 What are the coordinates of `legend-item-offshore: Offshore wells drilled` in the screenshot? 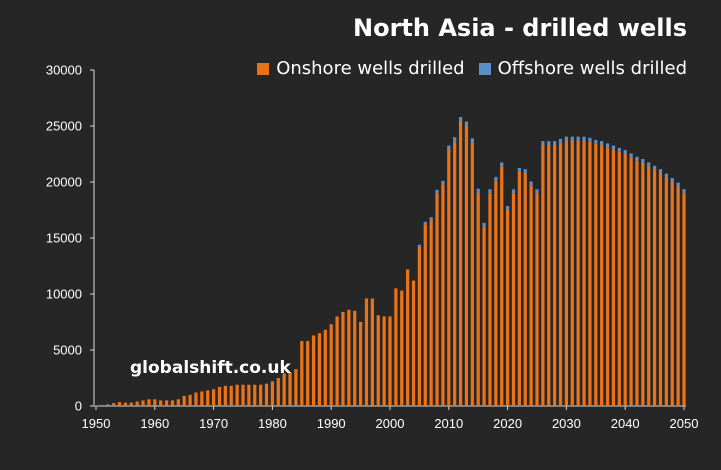 It's located at (582, 68).